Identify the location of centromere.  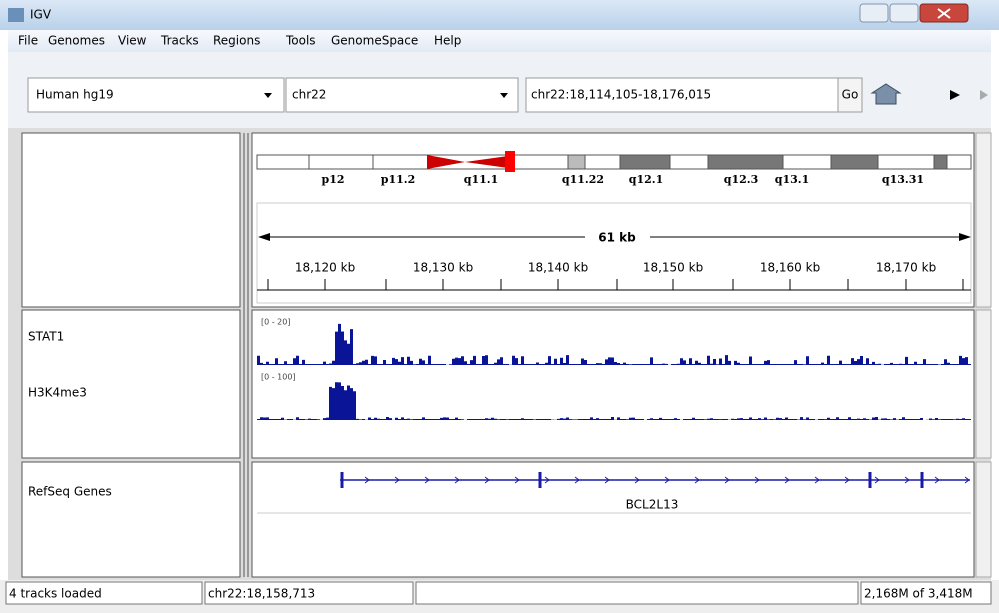
(471, 162).